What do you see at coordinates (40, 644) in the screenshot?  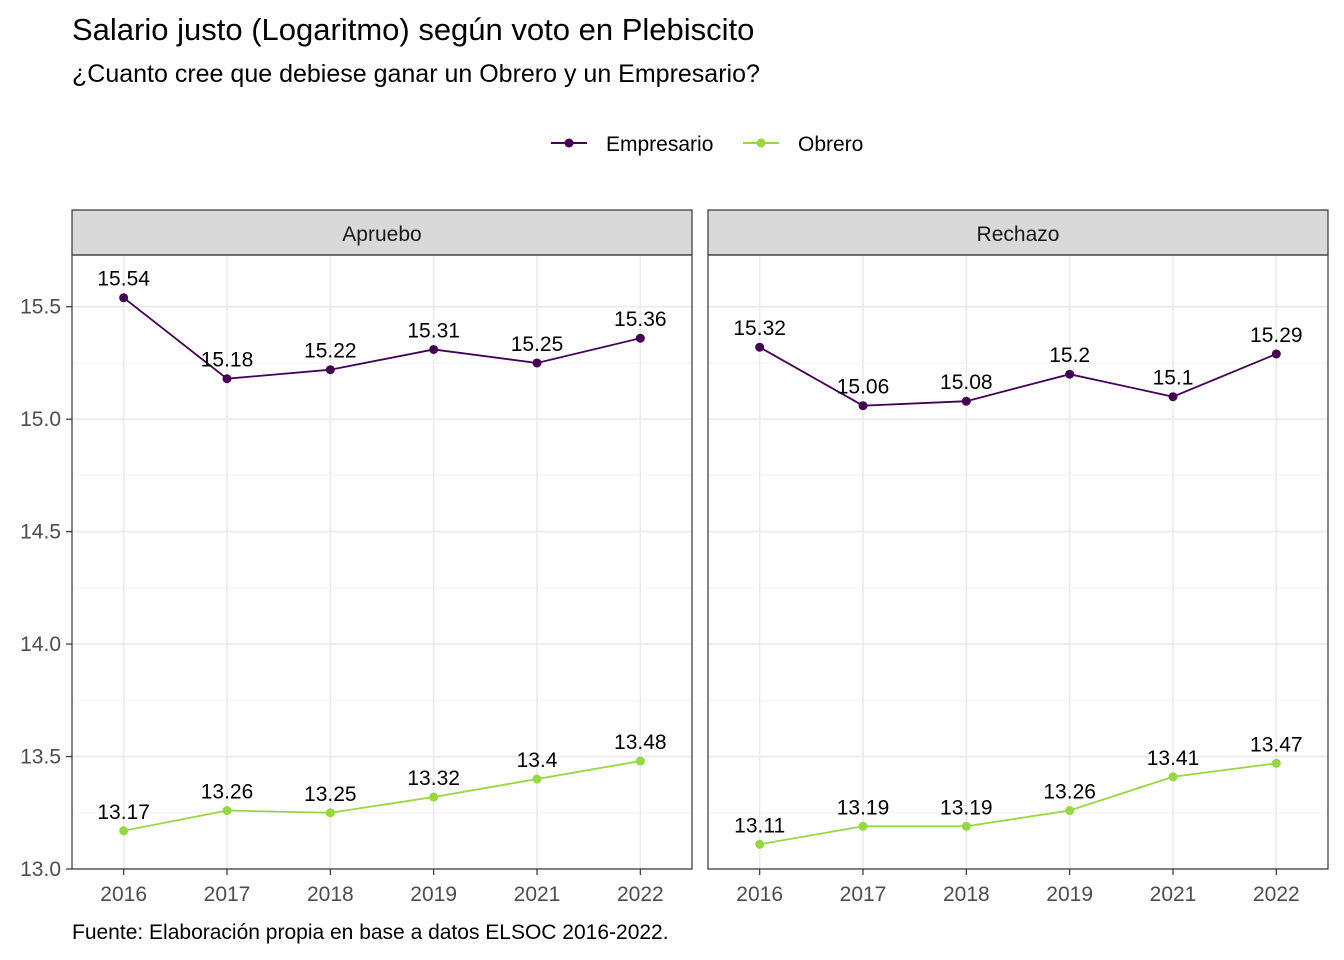 I see `y-tick-label: 14.0` at bounding box center [40, 644].